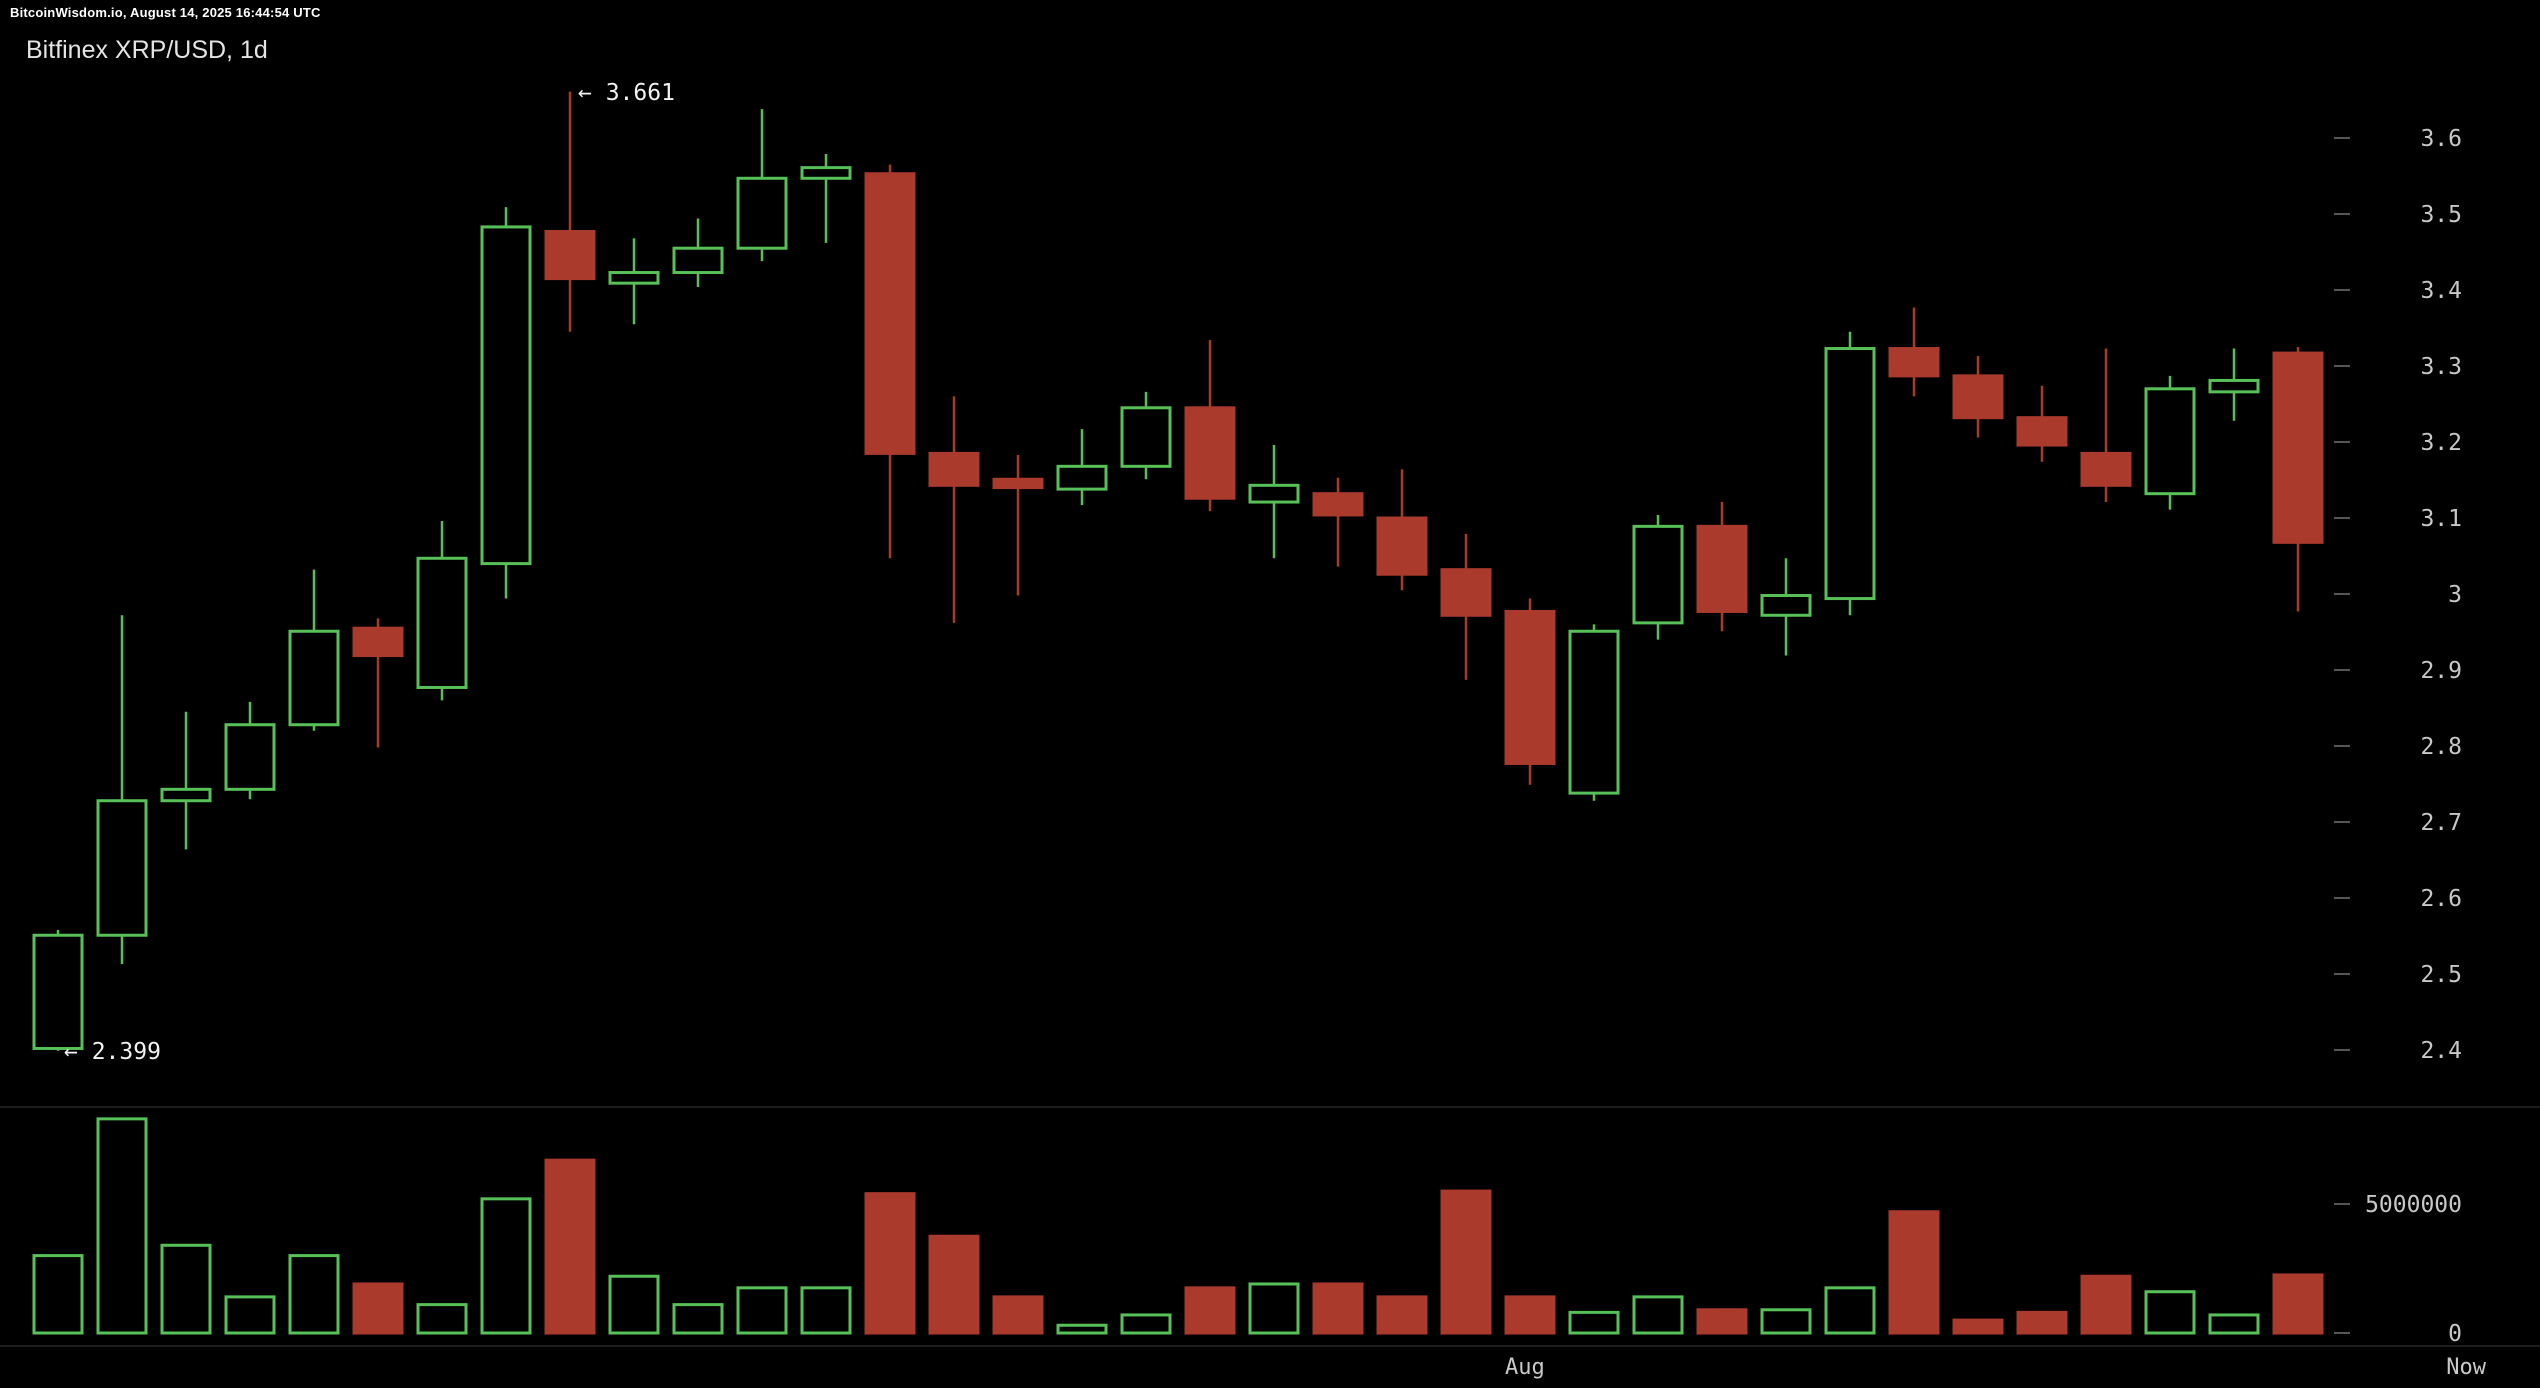  Describe the element at coordinates (2441, 367) in the screenshot. I see `price-tick-label: 3.3` at that location.